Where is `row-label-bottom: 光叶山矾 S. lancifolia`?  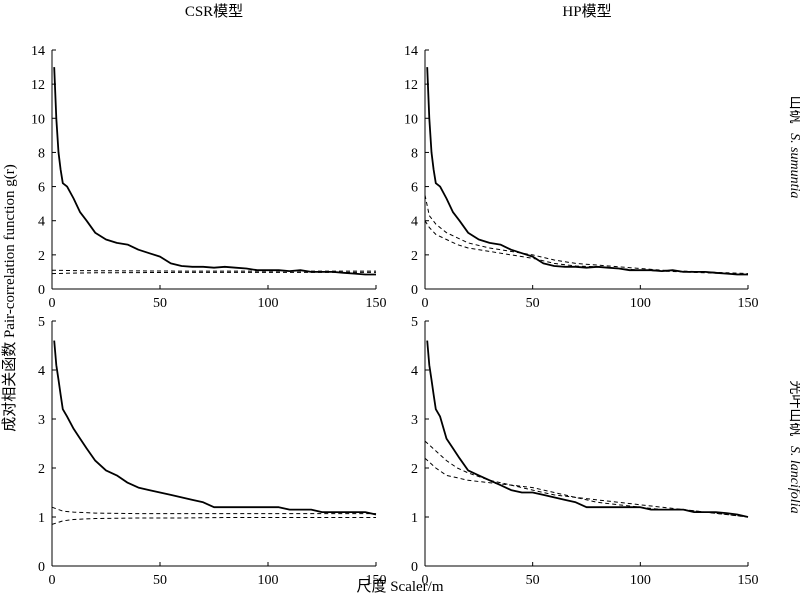 row-label-bottom: 光叶山矾 S. lancifolia is located at coordinates (793, 446).